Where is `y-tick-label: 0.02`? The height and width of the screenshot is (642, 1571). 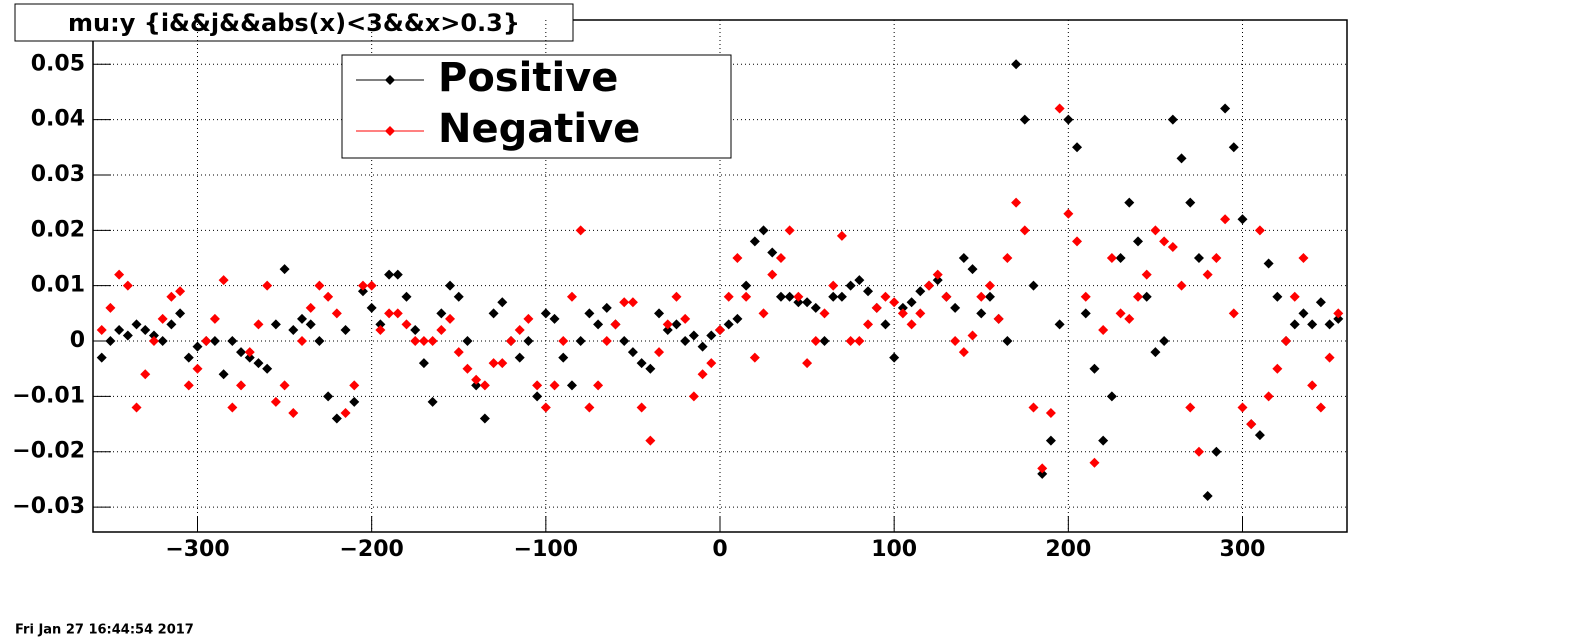 y-tick-label: 0.02 is located at coordinates (58, 229).